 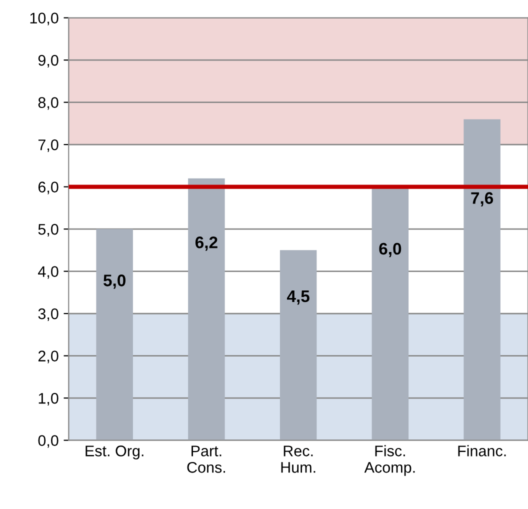 I want to click on x-tick-label: Part. Cons., so click(x=206, y=459).